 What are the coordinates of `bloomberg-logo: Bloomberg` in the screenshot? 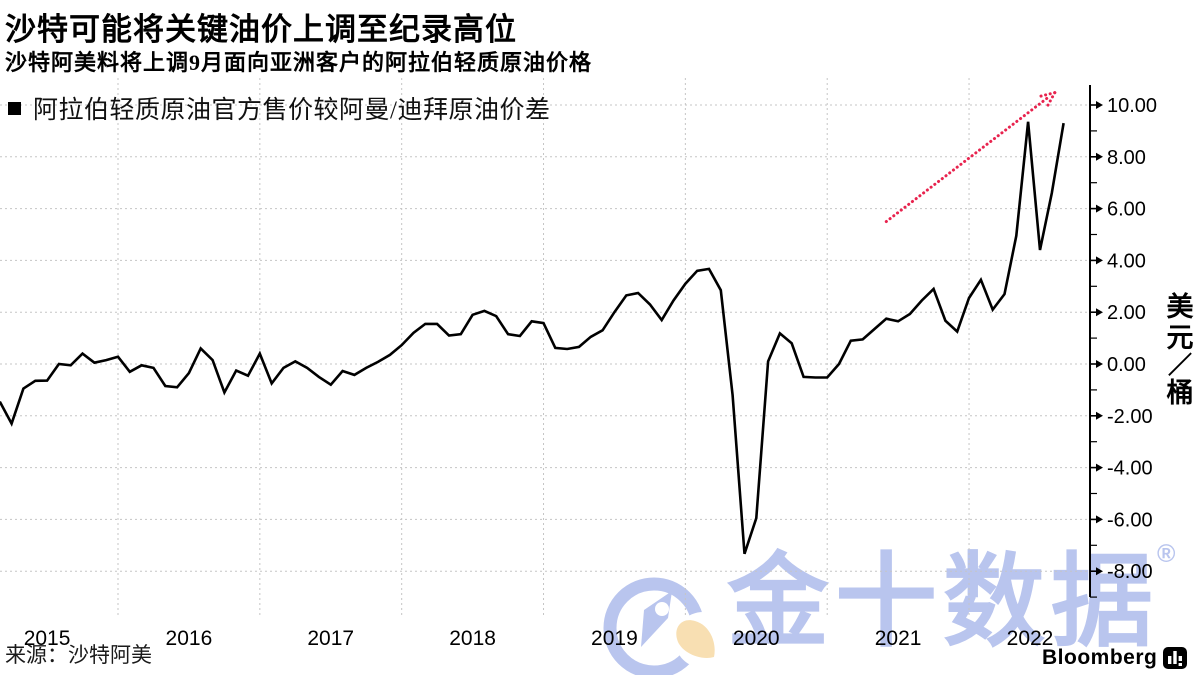 It's located at (1115, 658).